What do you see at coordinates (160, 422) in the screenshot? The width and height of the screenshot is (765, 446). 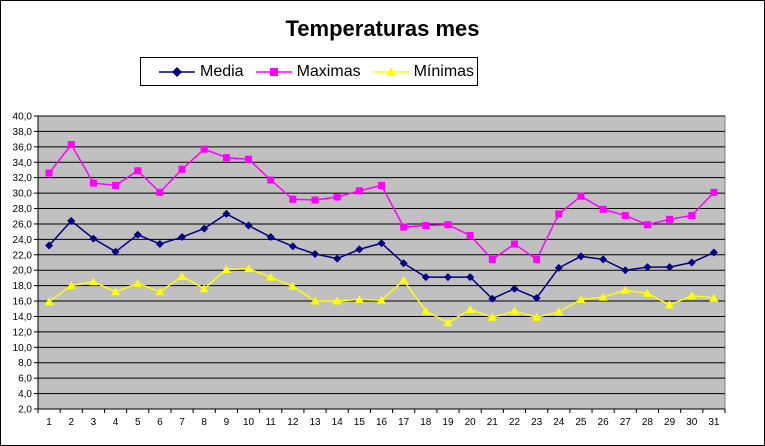 I see `x-tick-label: 6` at bounding box center [160, 422].